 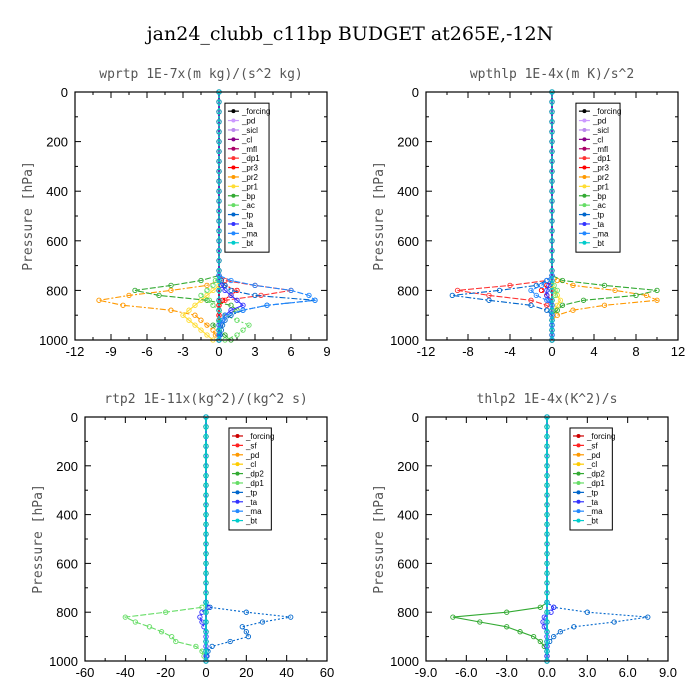 I want to click on x-tick-label: -4, so click(x=510, y=351).